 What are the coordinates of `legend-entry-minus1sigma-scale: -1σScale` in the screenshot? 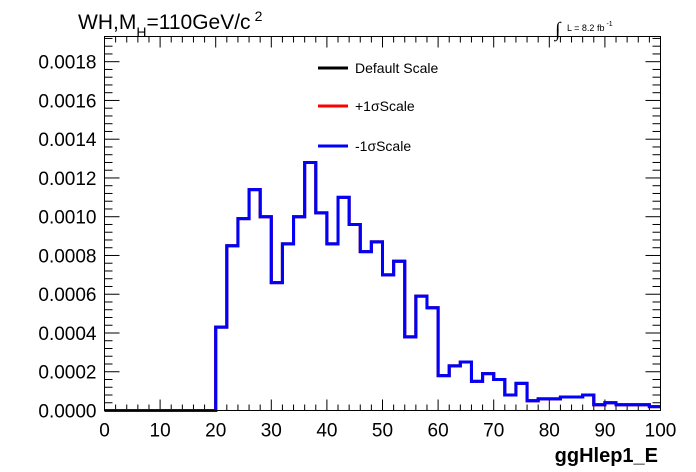 It's located at (364, 146).